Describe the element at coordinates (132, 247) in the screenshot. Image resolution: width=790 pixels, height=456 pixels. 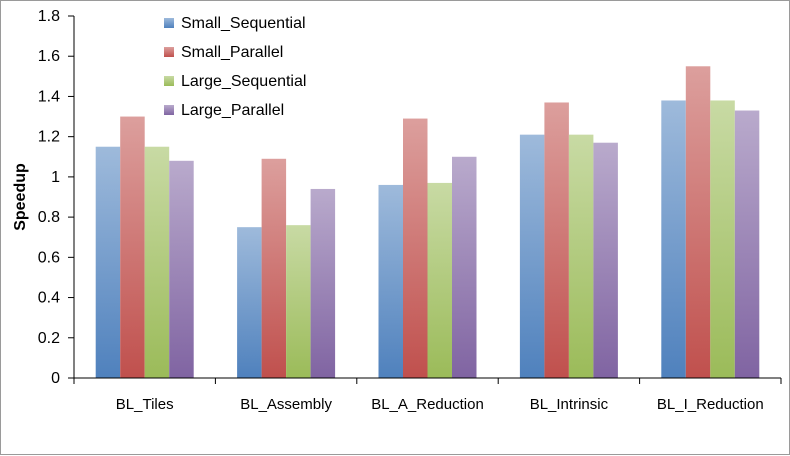
I see `bar-small-parallel-bl-tiles` at that location.